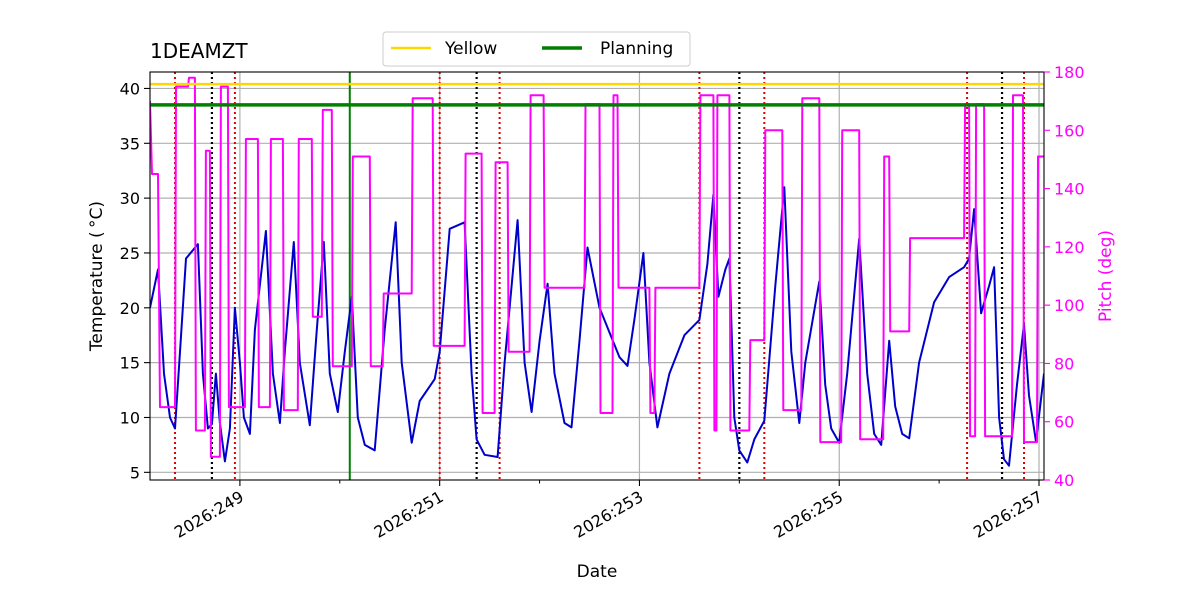 This screenshot has width=1200, height=604. What do you see at coordinates (636, 49) in the screenshot?
I see `legend-label-planning: Planning` at bounding box center [636, 49].